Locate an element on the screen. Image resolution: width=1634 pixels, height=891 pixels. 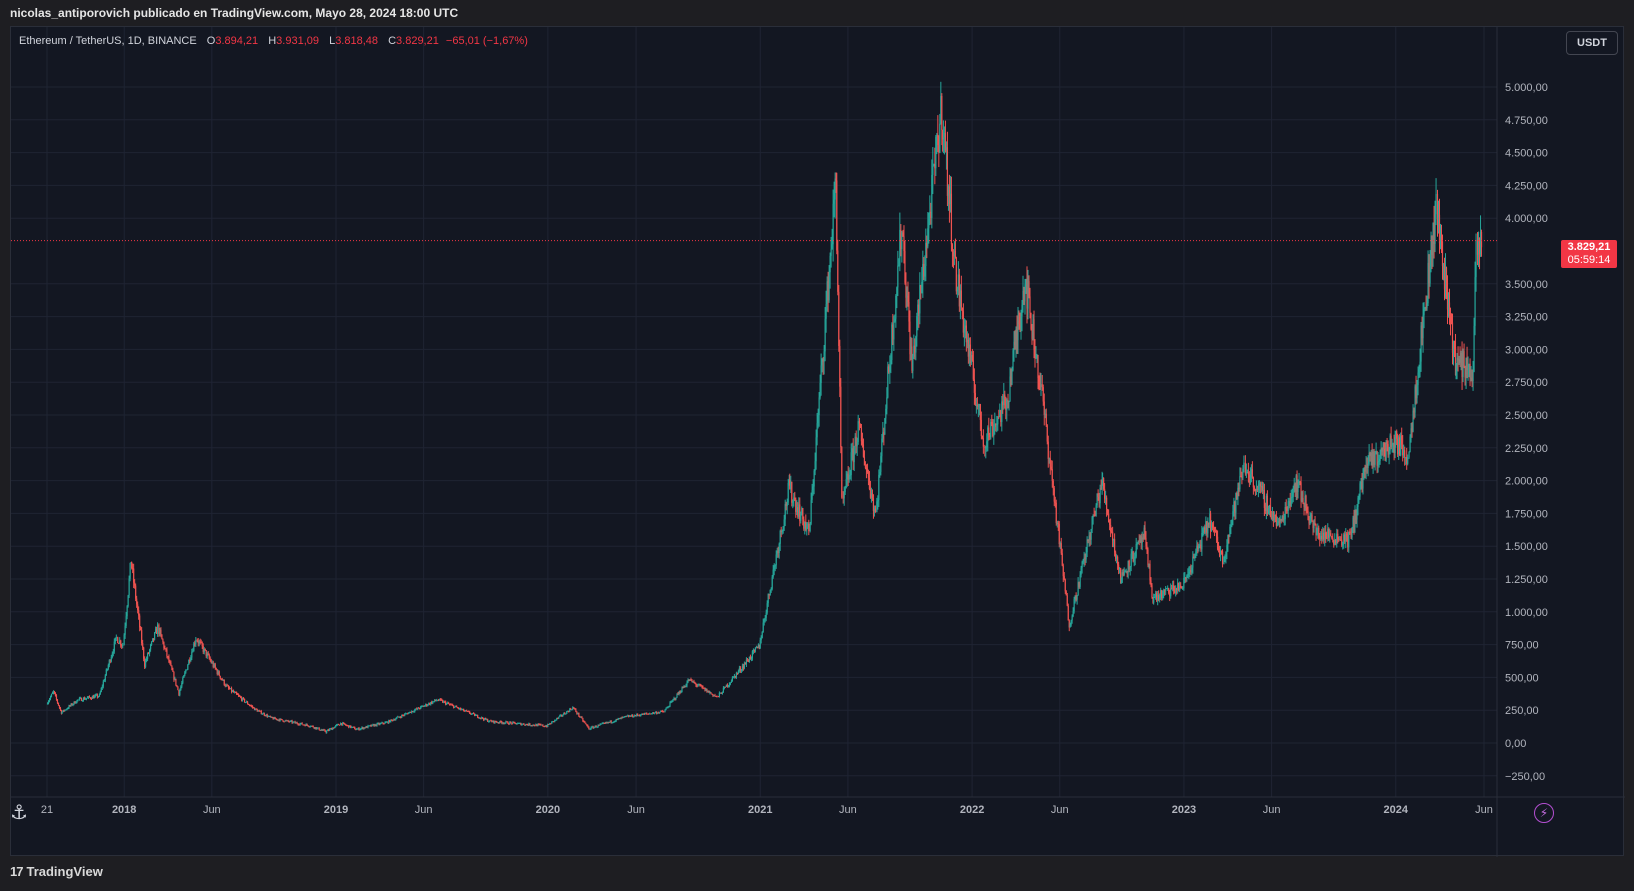
currency-button: USDT is located at coordinates (1592, 43).